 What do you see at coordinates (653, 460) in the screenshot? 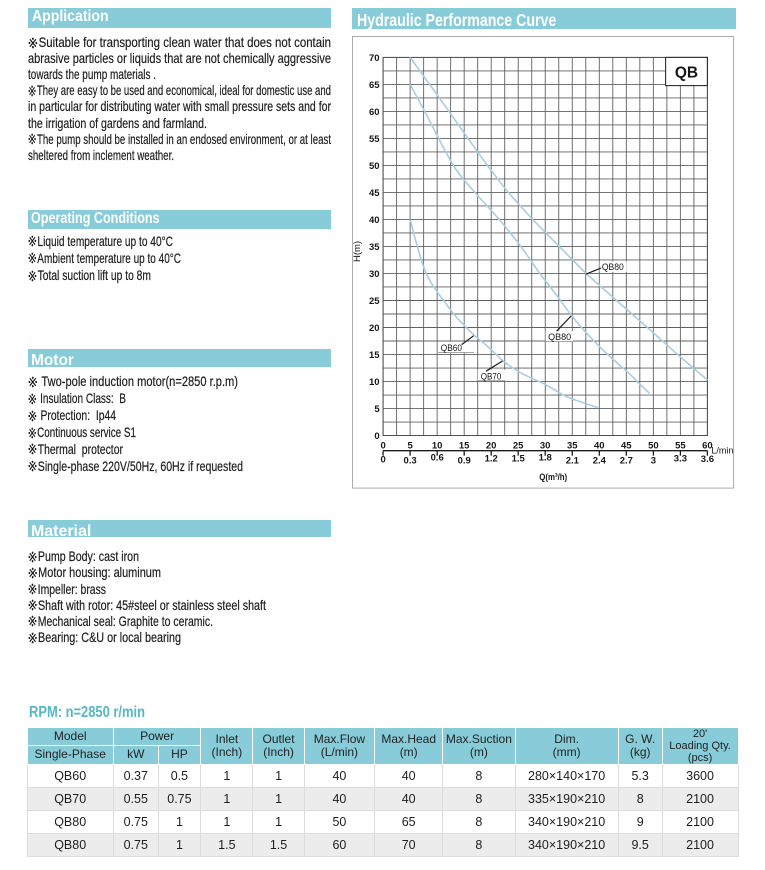
I see `svg-text: 3` at bounding box center [653, 460].